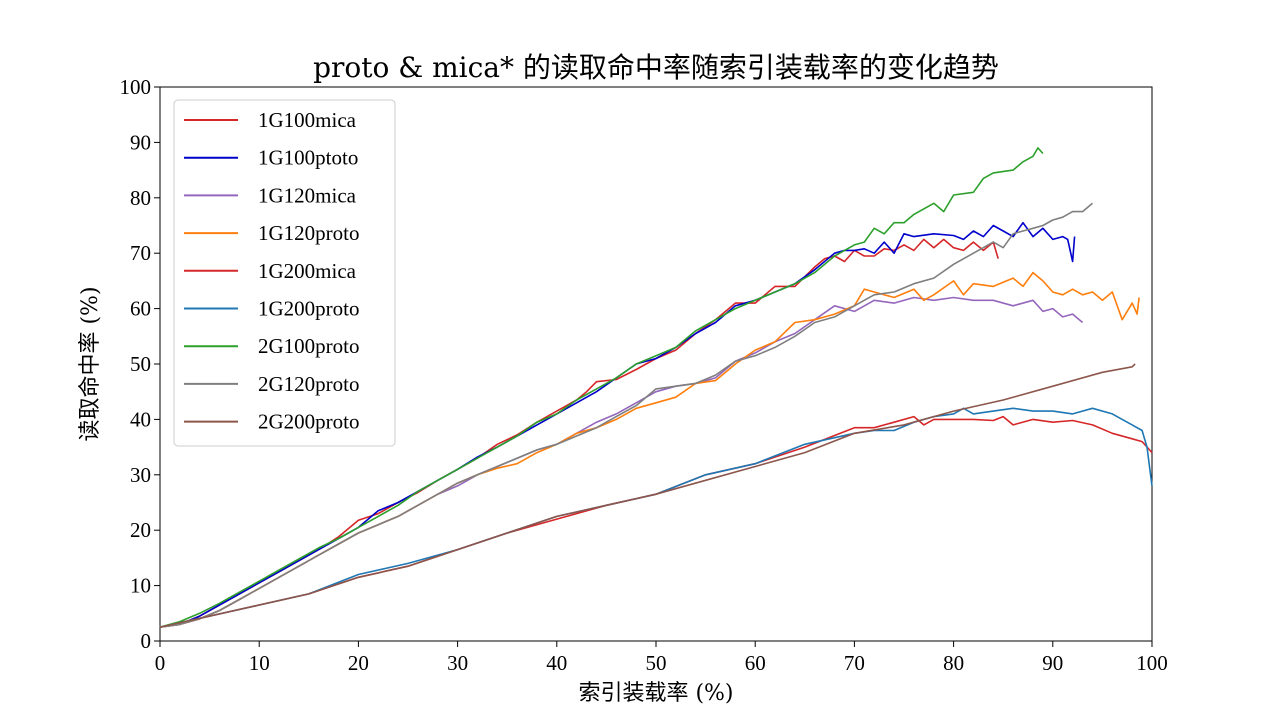 The height and width of the screenshot is (720, 1280). Describe the element at coordinates (140, 309) in the screenshot. I see `y-tick-label: 60` at that location.